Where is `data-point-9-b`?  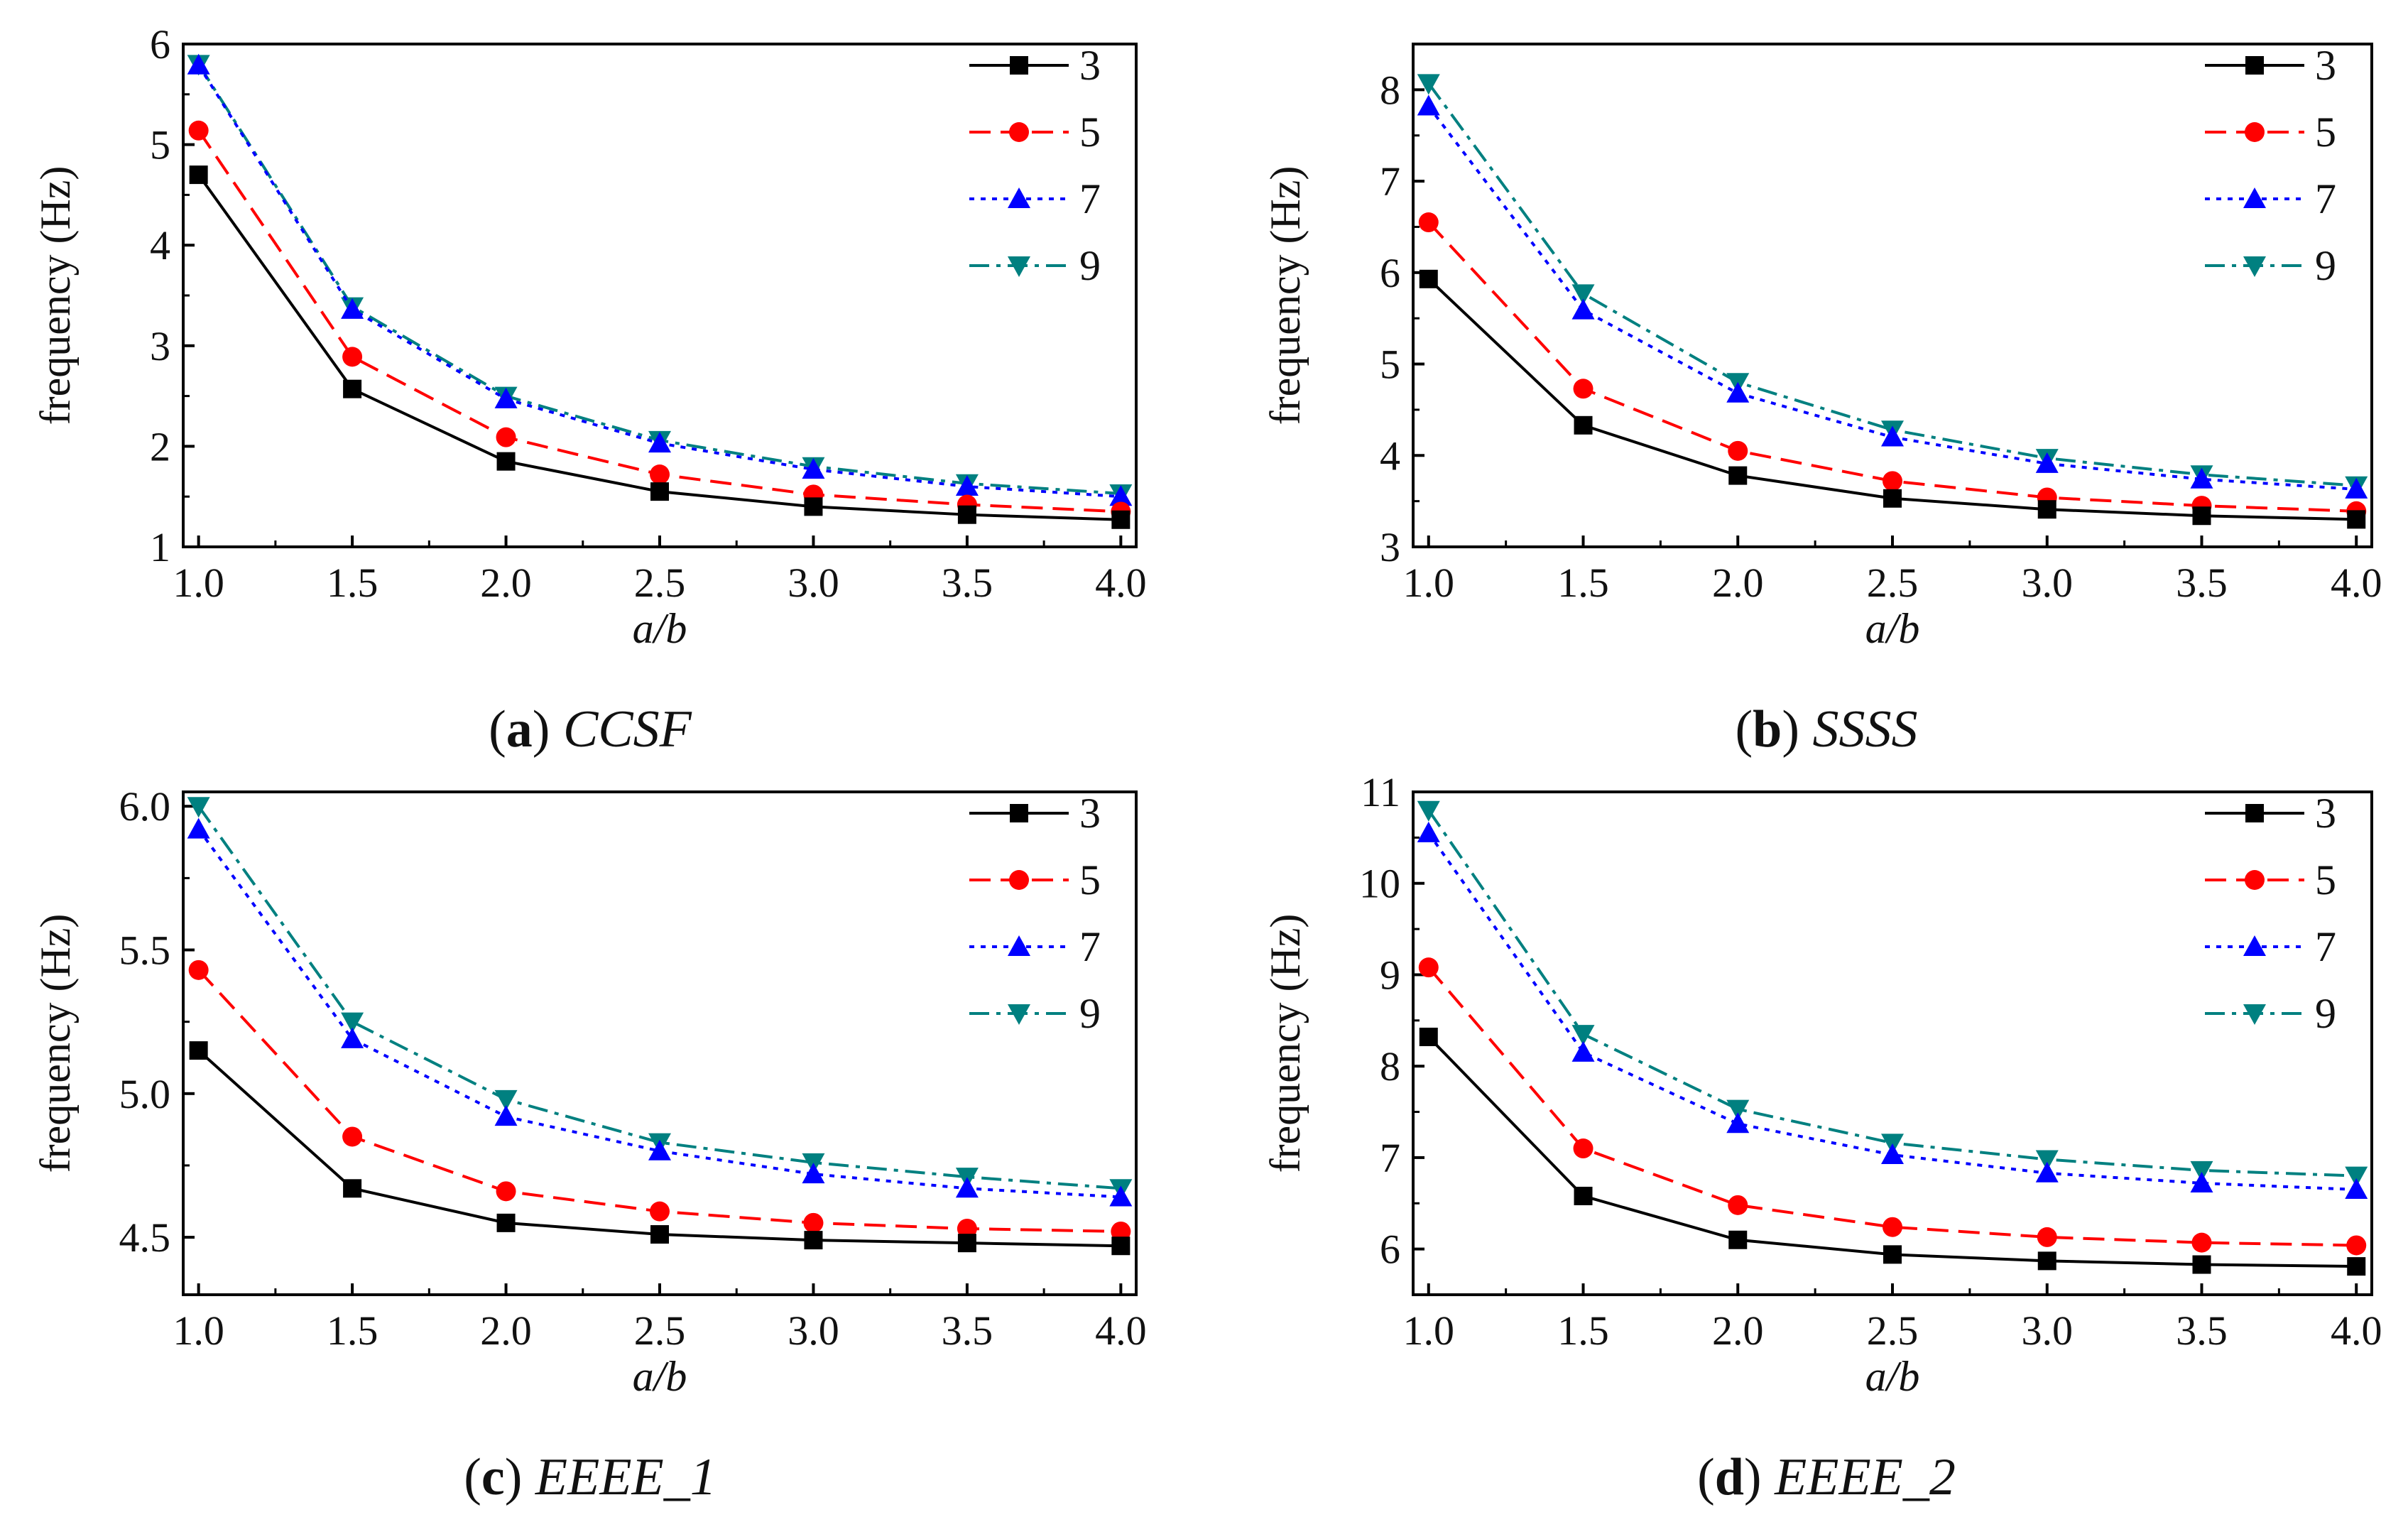
data-point-9-b is located at coordinates (1428, 84).